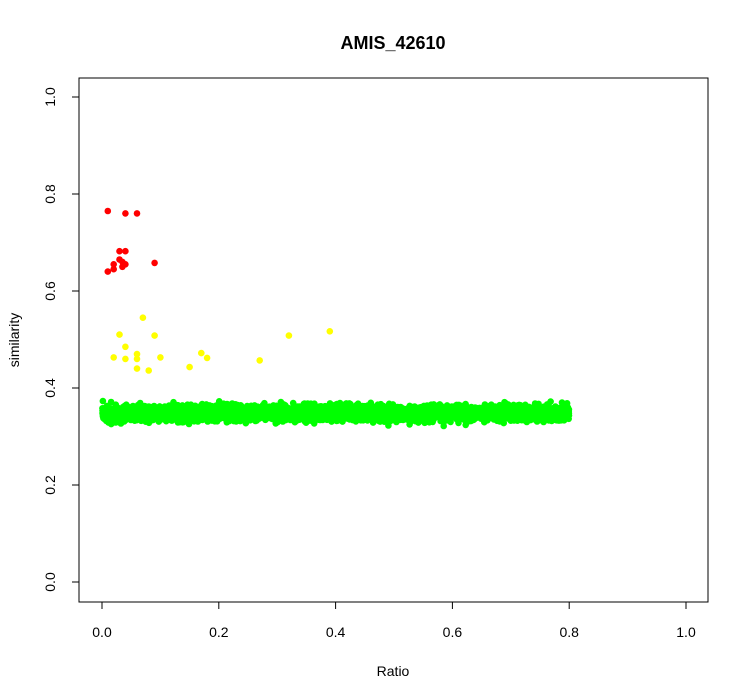 The height and width of the screenshot is (700, 749). I want to click on x-tick-label: 0.2, so click(219, 632).